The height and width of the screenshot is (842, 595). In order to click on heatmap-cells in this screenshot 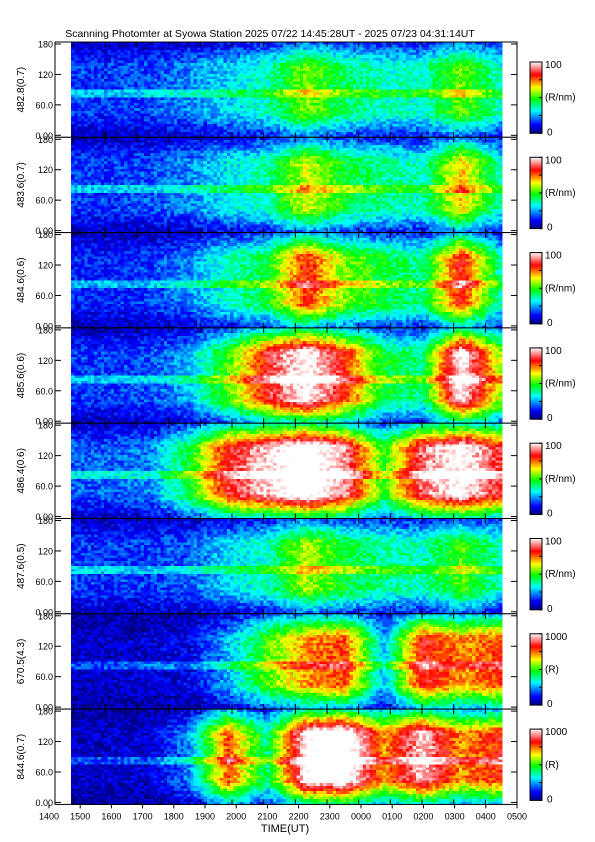, I will do `click(287, 90)`.